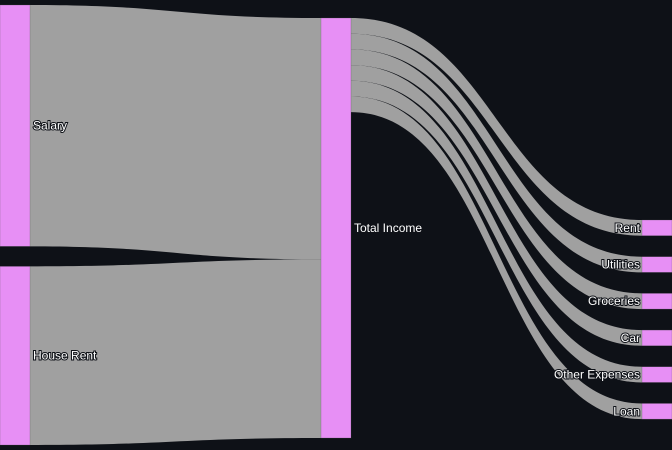 This screenshot has width=672, height=450. What do you see at coordinates (336, 228) in the screenshot?
I see `node-total_income` at bounding box center [336, 228].